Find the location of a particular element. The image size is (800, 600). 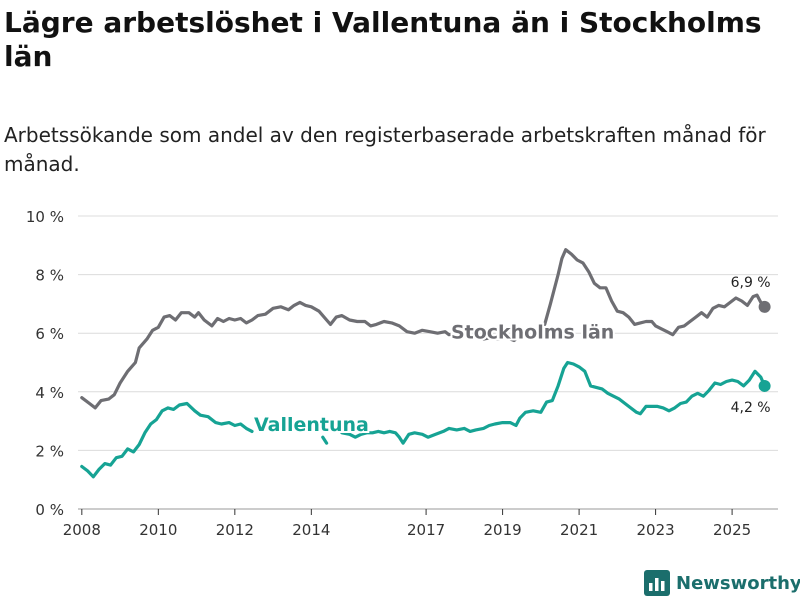

x-tick-label-2021: 2021 is located at coordinates (579, 530).